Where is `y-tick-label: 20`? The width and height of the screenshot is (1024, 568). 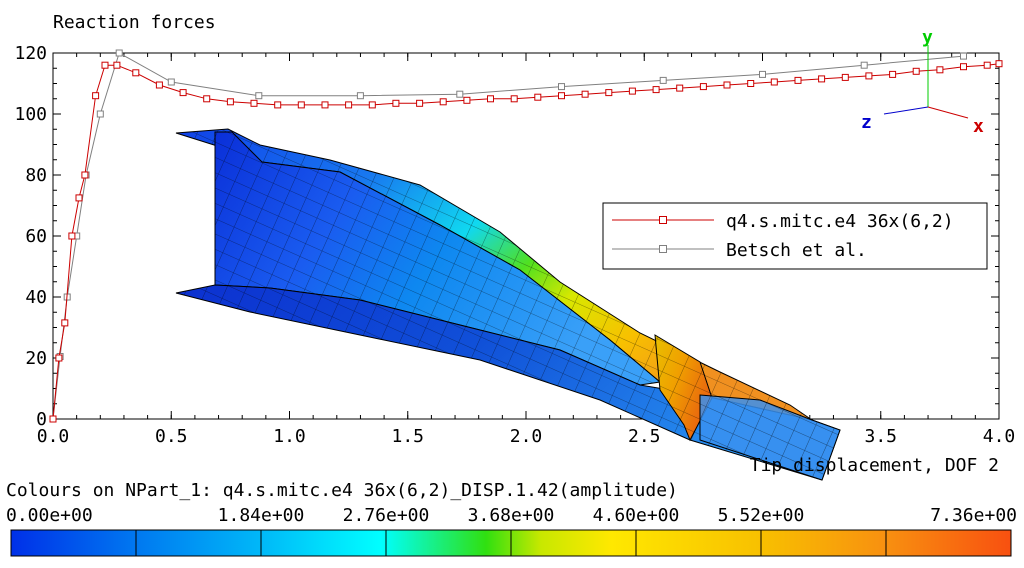
y-tick-label: 20 is located at coordinates (36, 358).